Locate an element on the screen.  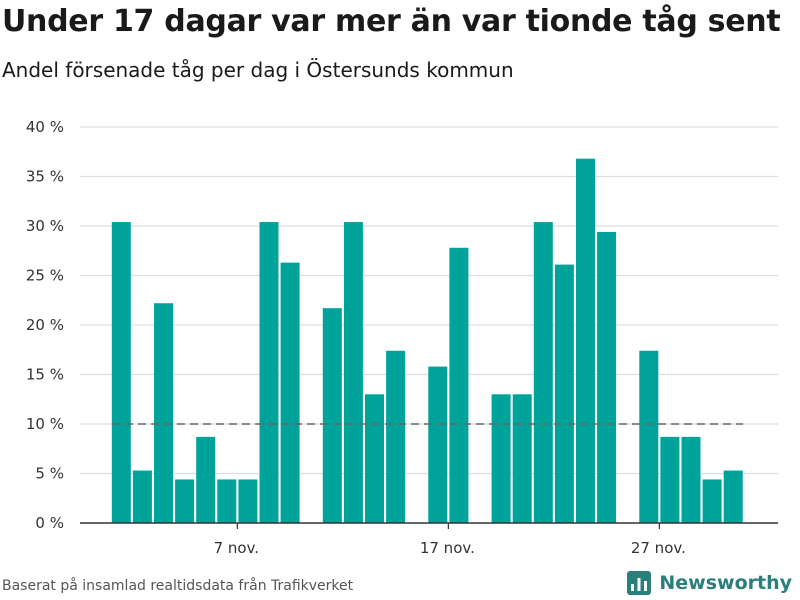
y-tick-label: 10 % is located at coordinates (45, 424).